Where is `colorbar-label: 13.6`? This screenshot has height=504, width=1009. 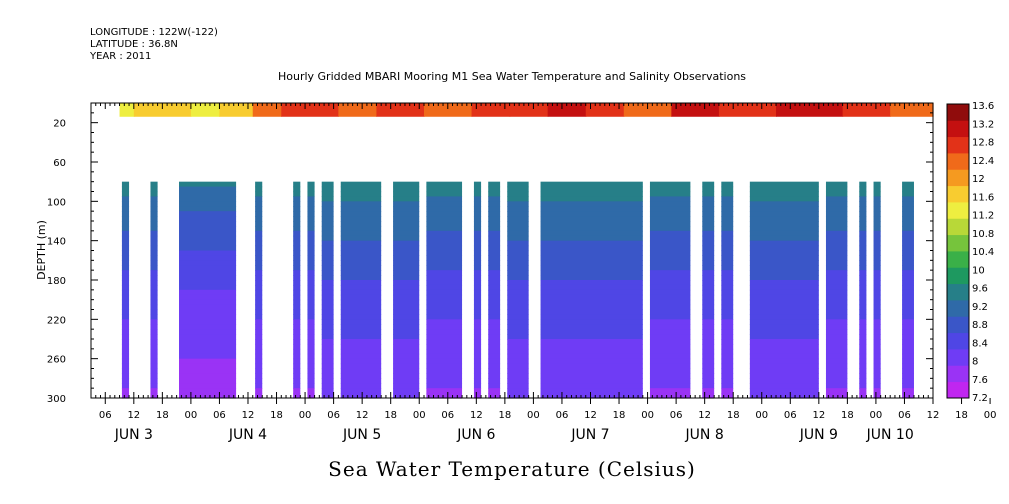 colorbar-label: 13.6 is located at coordinates (983, 106).